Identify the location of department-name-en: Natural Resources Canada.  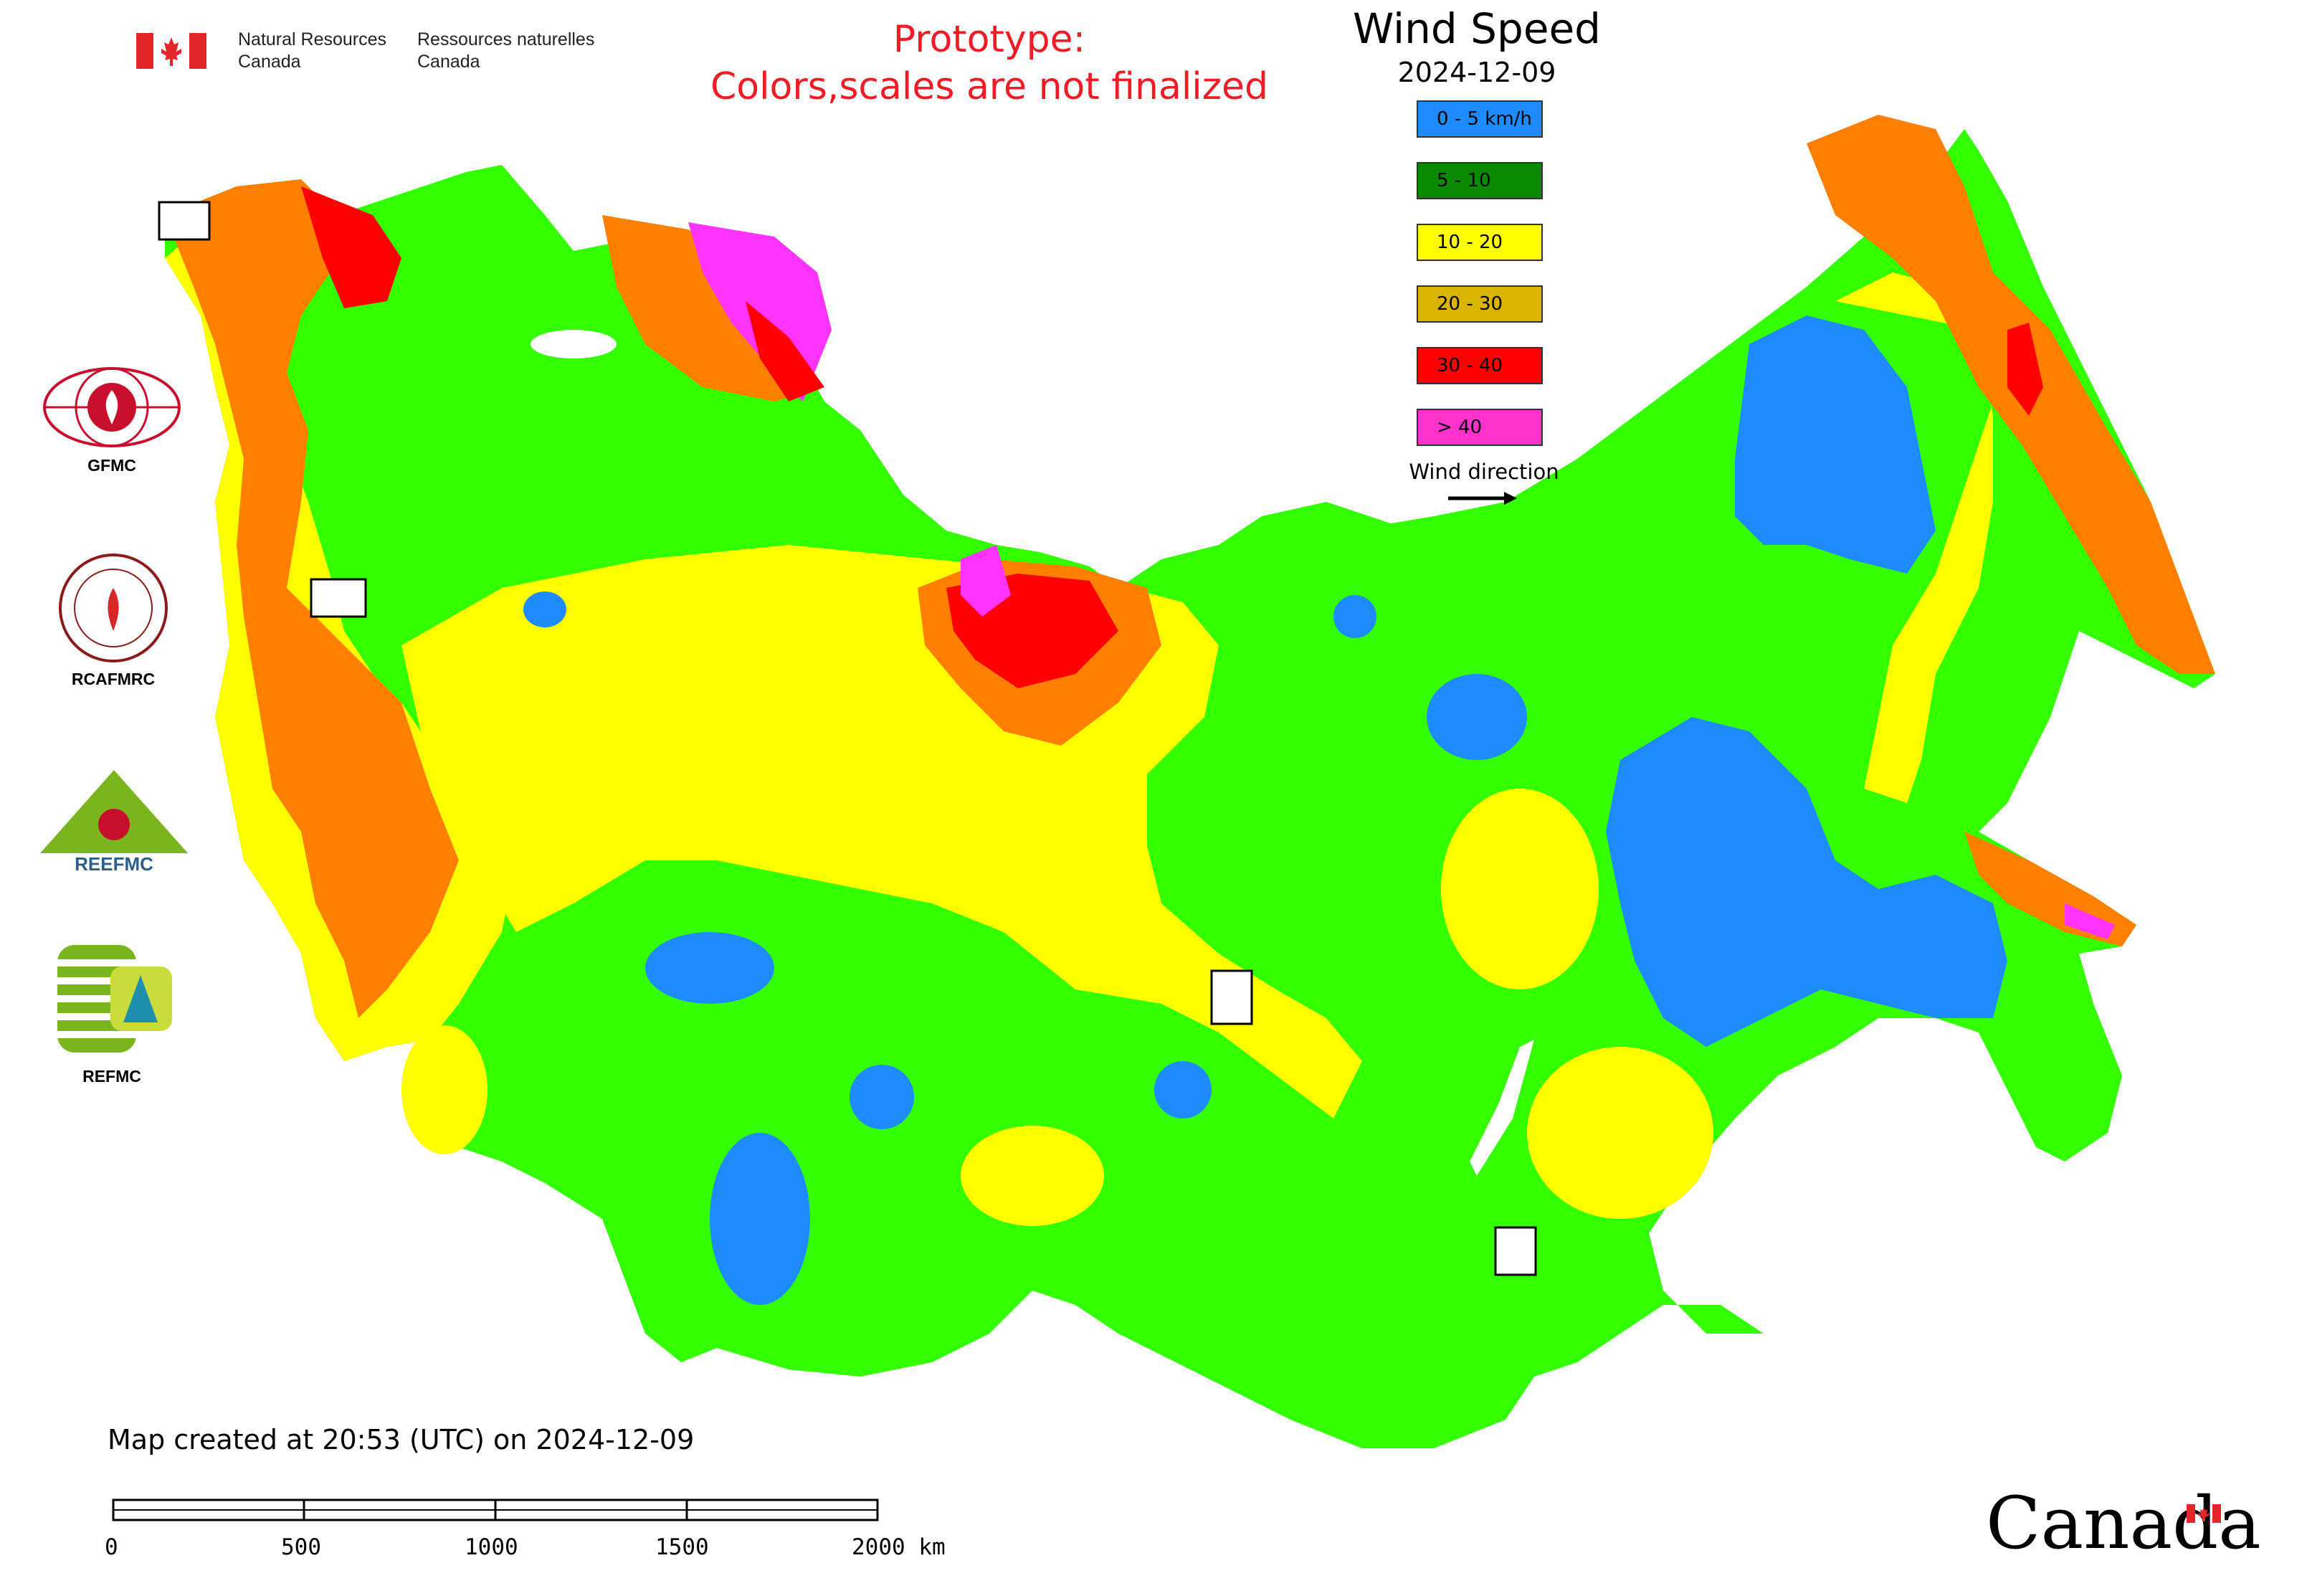
(312, 51).